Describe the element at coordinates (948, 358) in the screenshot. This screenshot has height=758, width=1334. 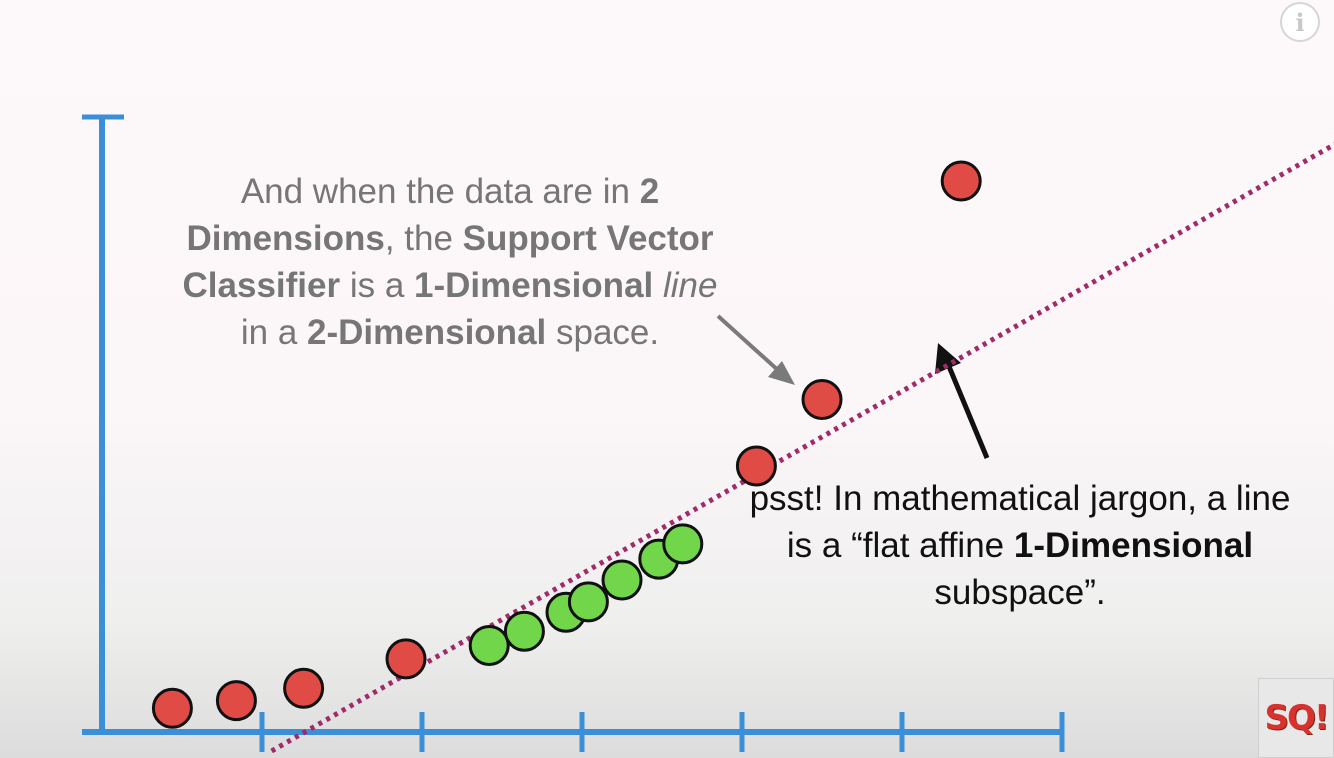
I see `note-arrow-head` at that location.